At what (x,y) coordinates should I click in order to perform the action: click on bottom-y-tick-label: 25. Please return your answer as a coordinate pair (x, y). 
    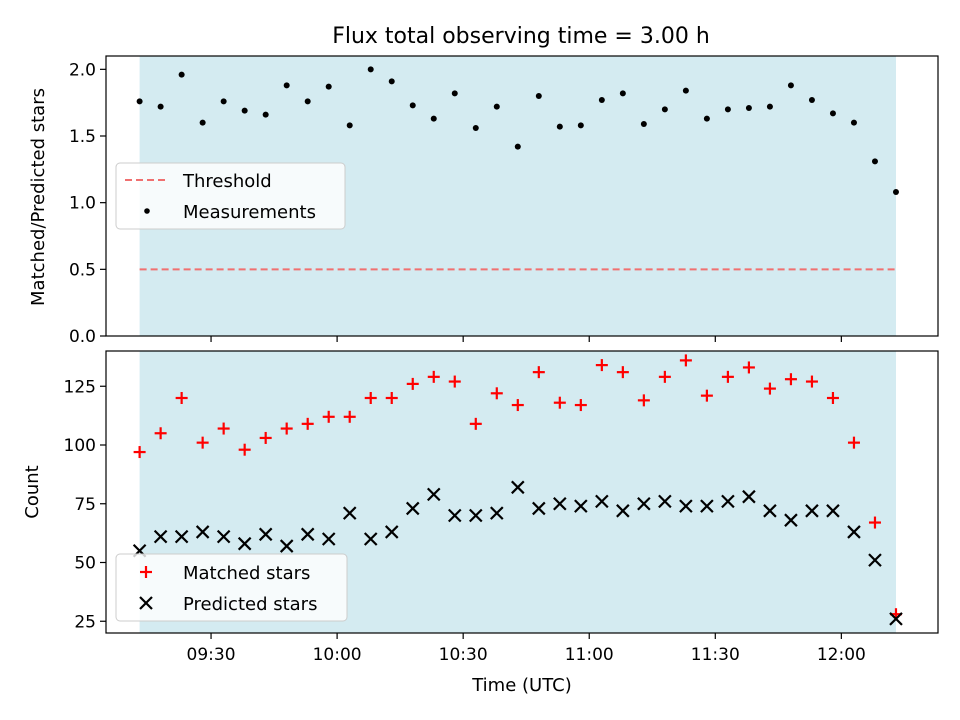
    Looking at the image, I should click on (85, 622).